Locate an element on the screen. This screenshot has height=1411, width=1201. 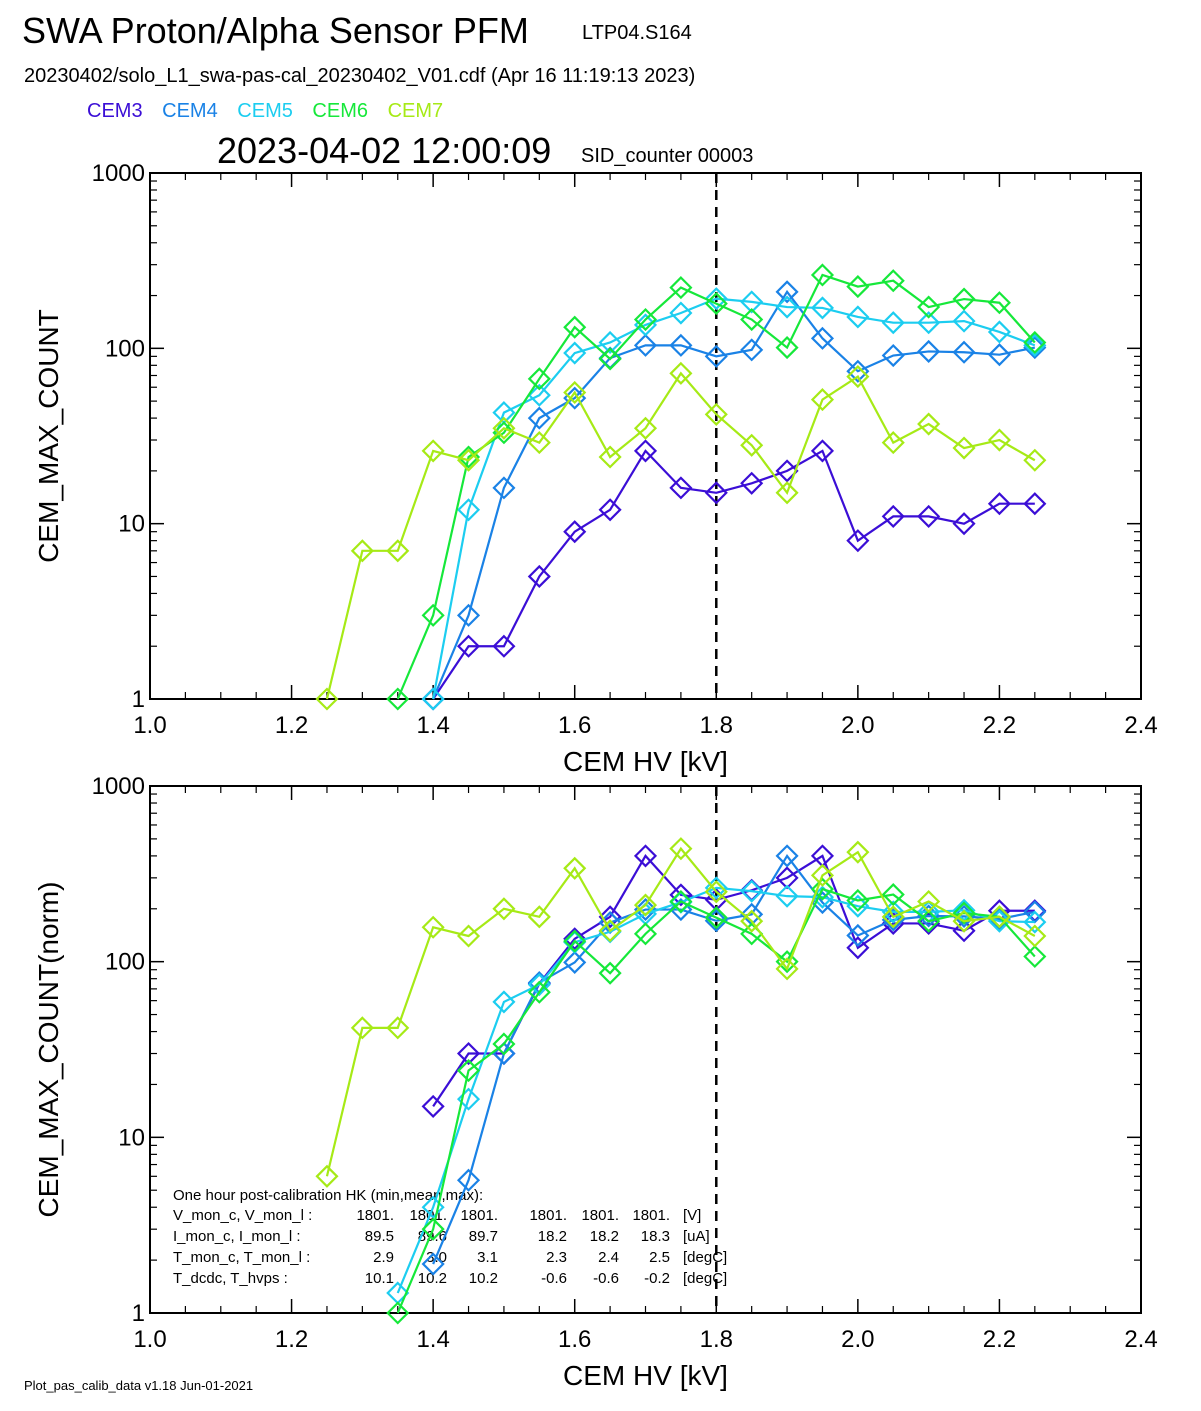
legend-item-cem3: CEM3 is located at coordinates (115, 111).